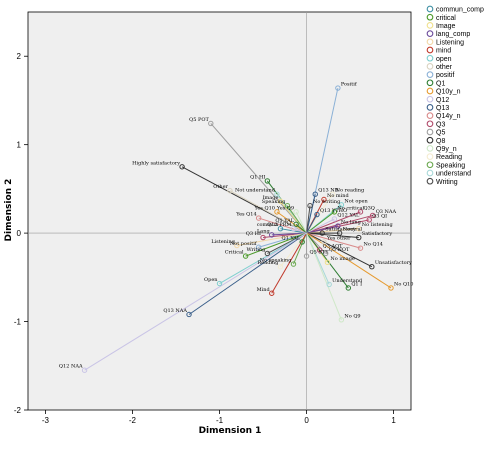  I want to click on point-label: Writing, so click(256, 250).